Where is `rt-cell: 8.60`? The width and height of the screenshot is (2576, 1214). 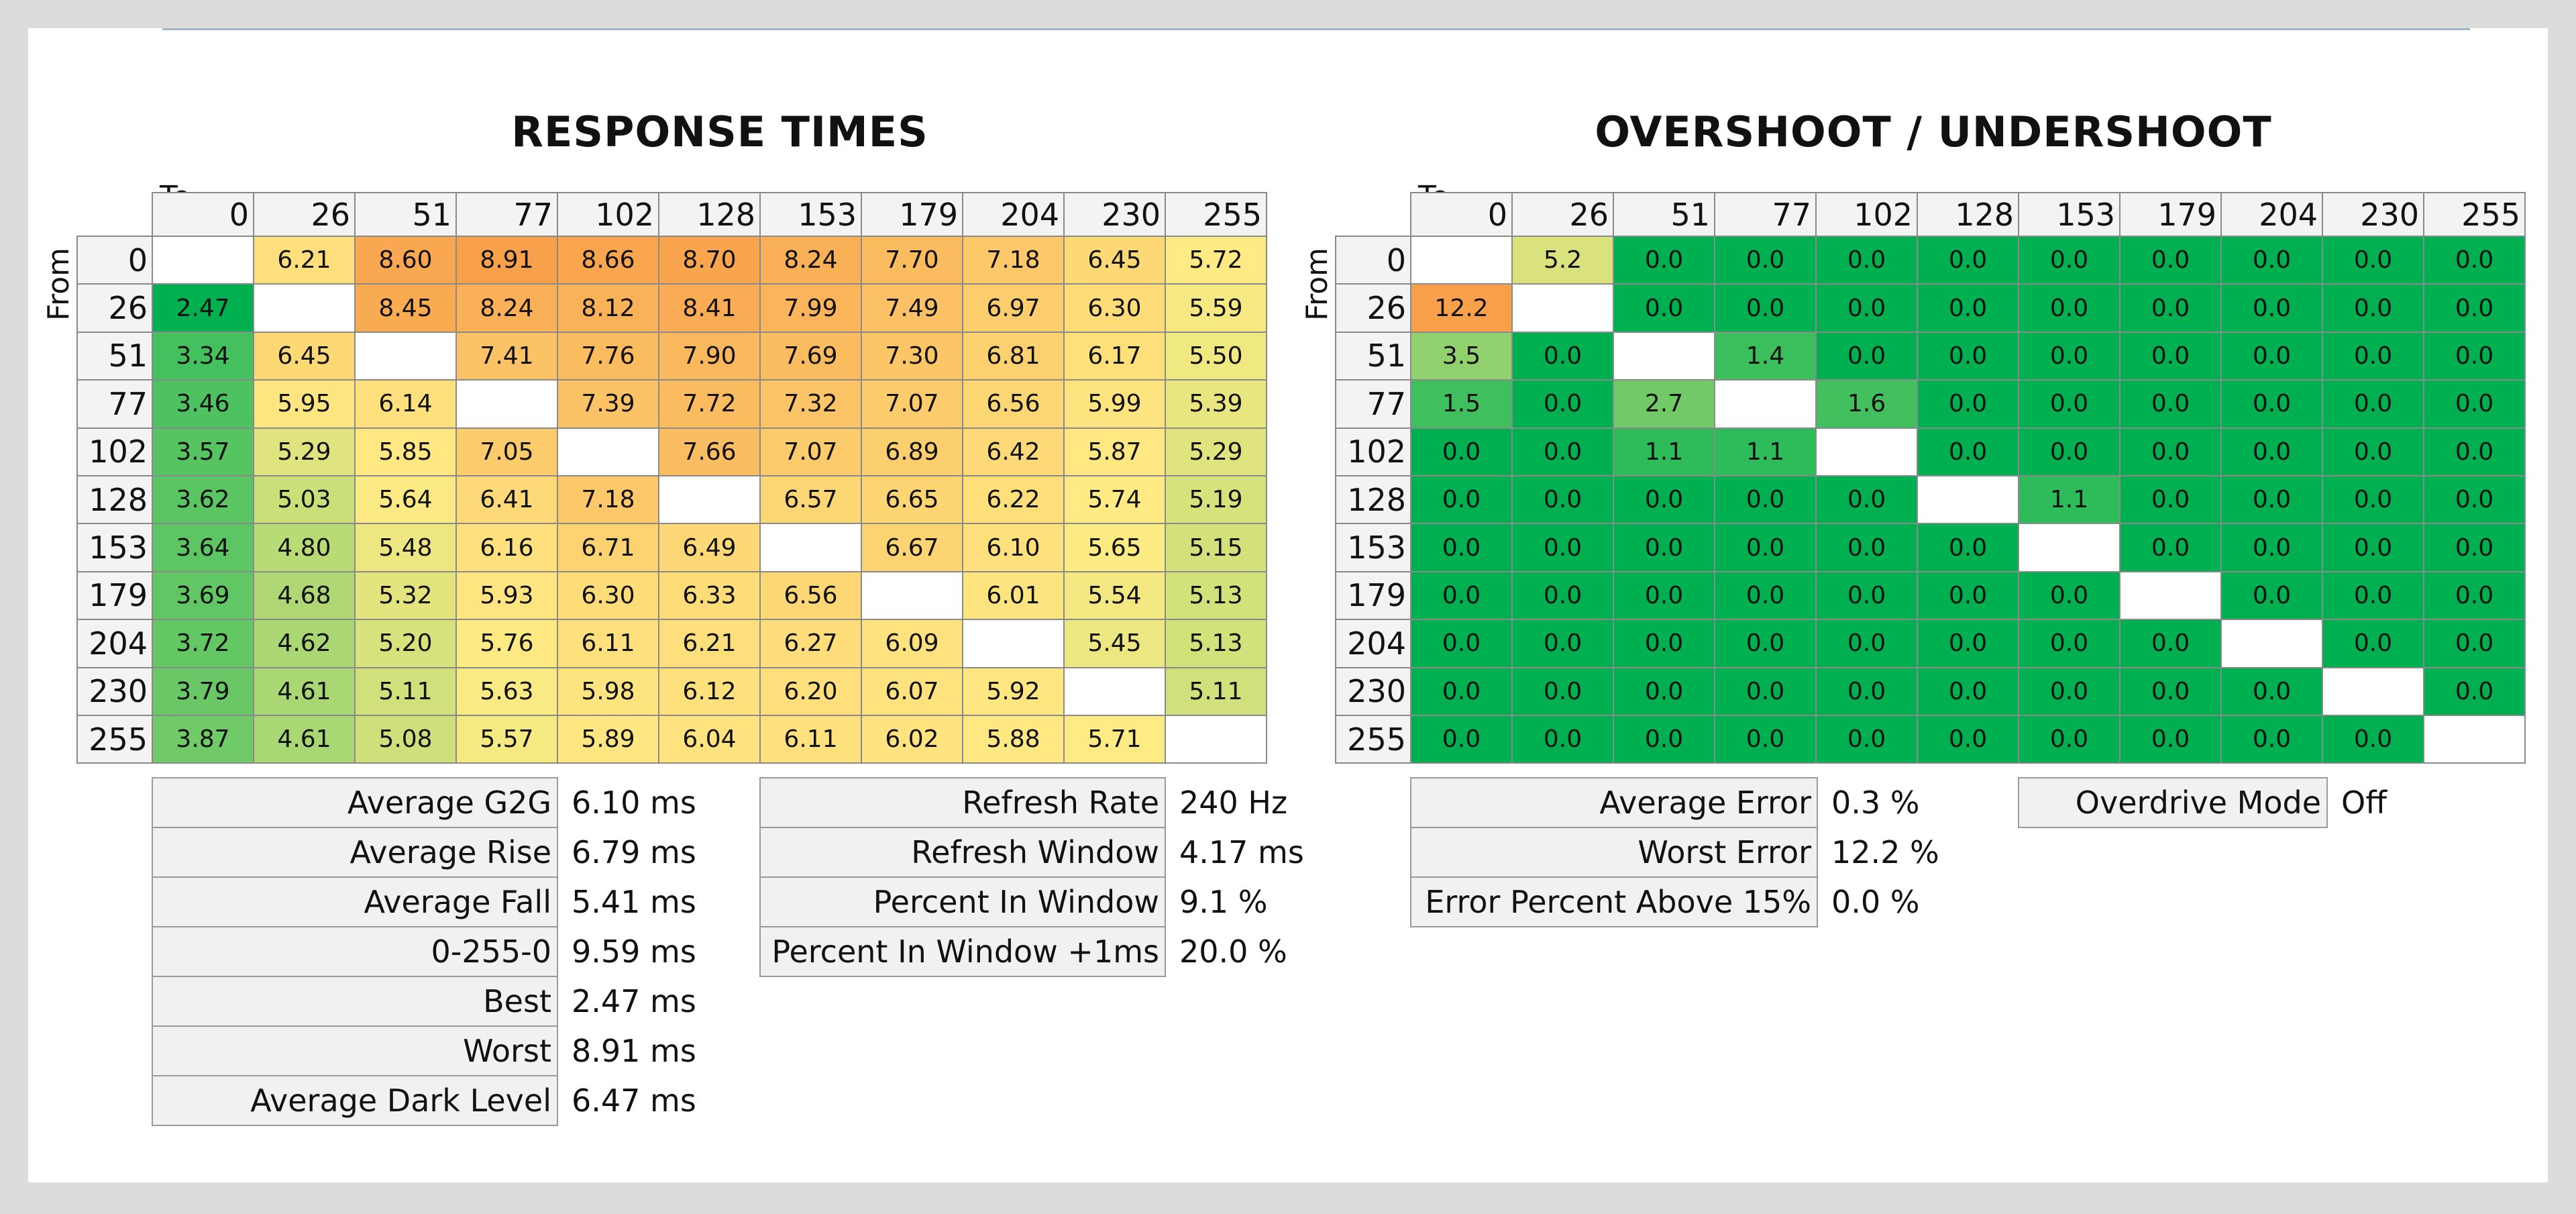
rt-cell: 8.60 is located at coordinates (405, 260).